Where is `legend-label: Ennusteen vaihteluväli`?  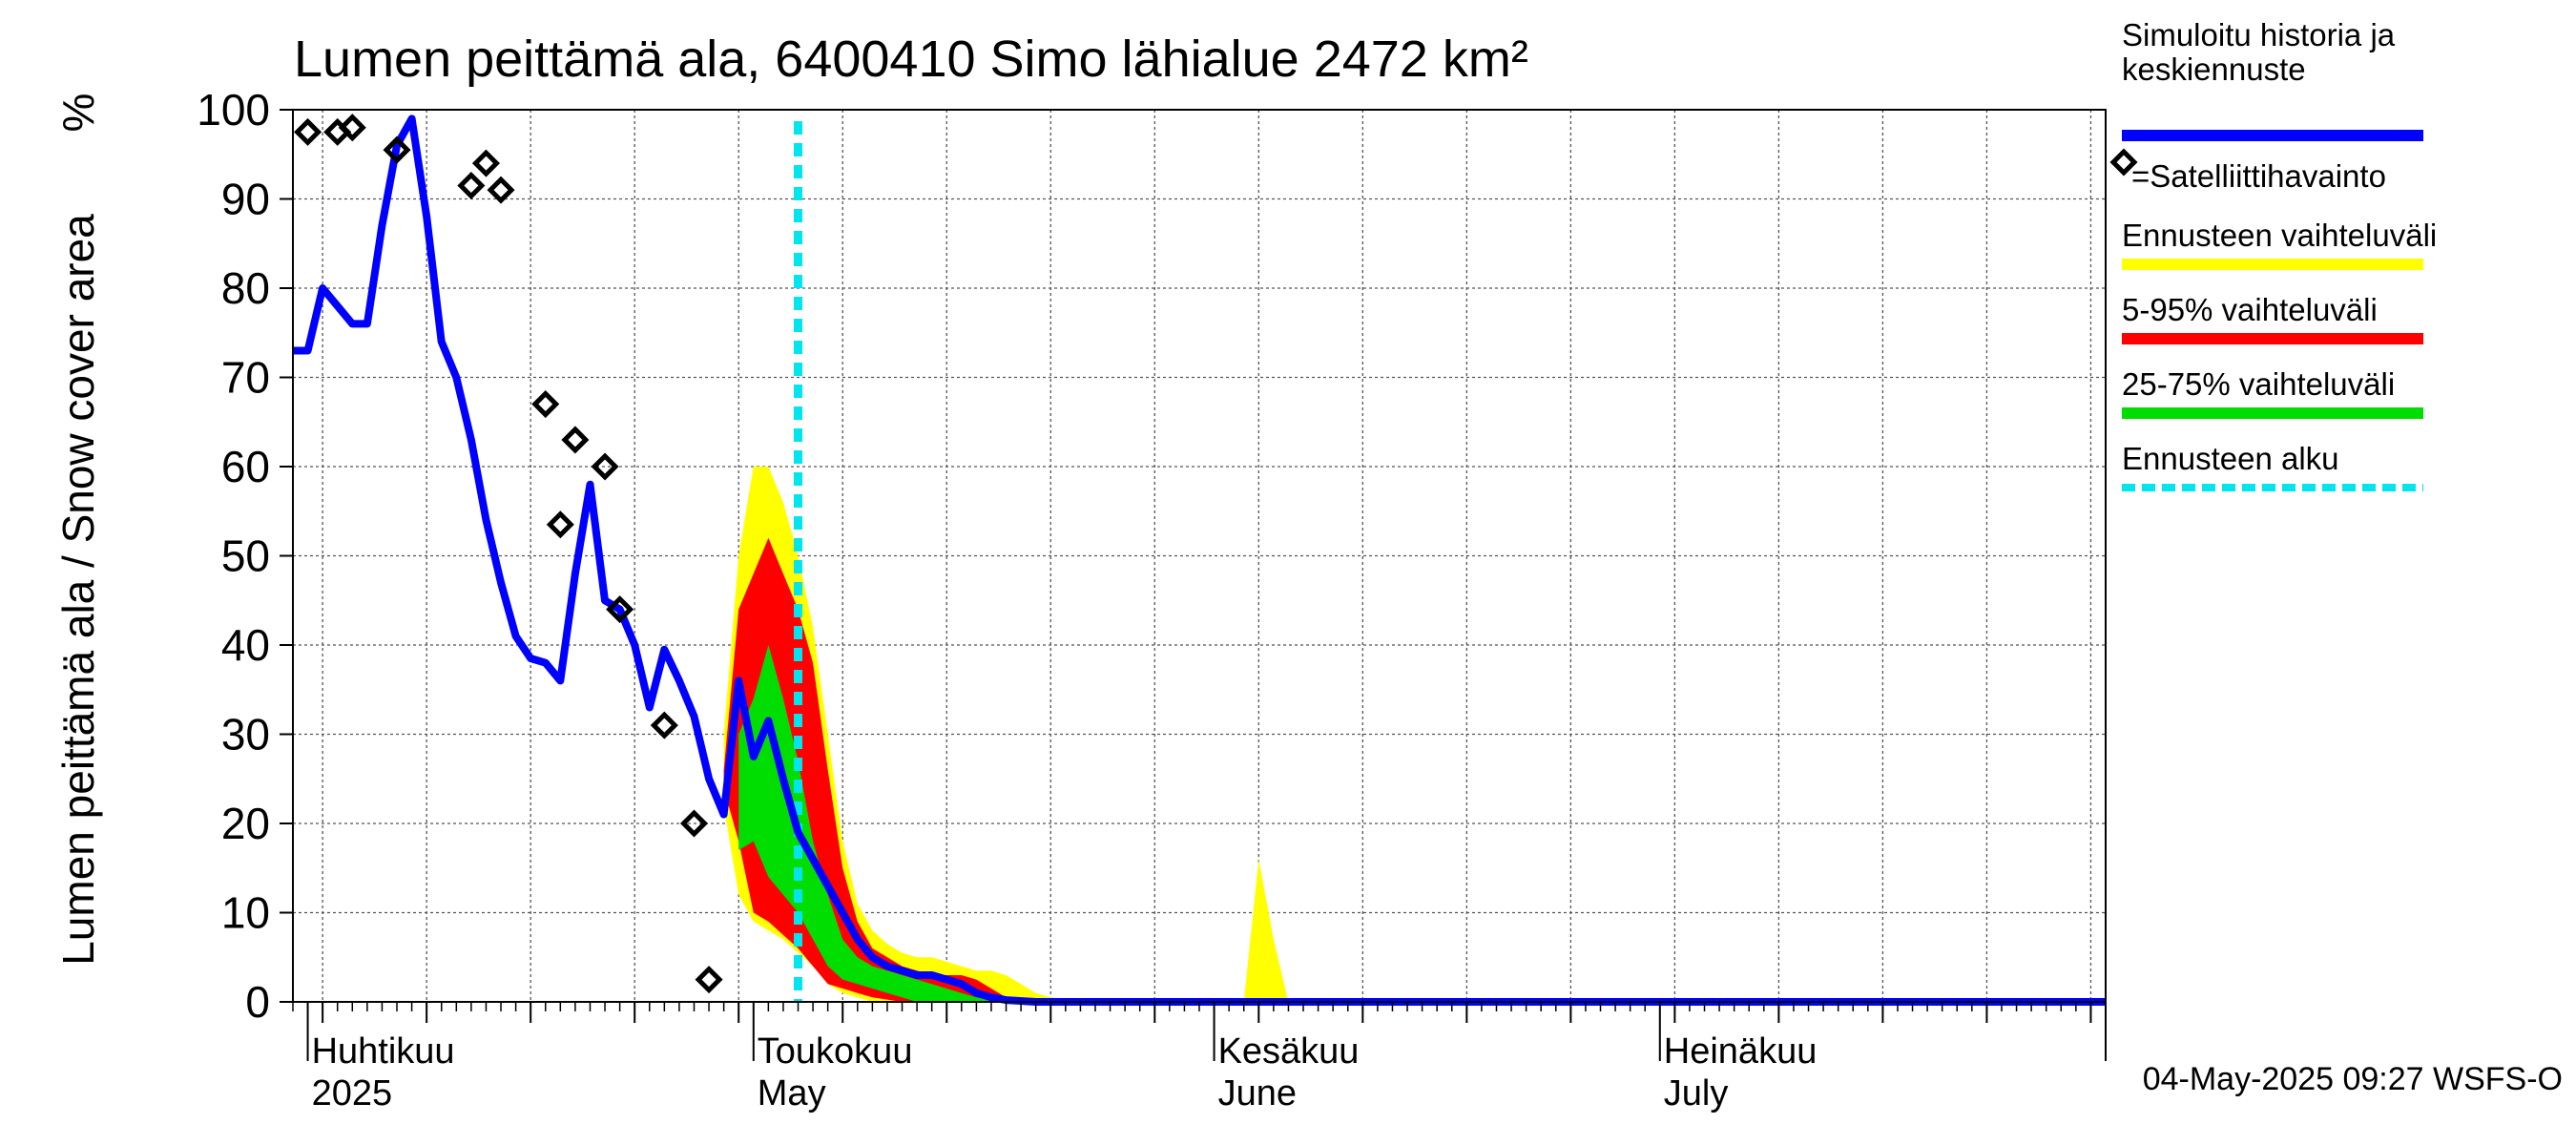 legend-label: Ennusteen vaihteluväli is located at coordinates (2279, 235).